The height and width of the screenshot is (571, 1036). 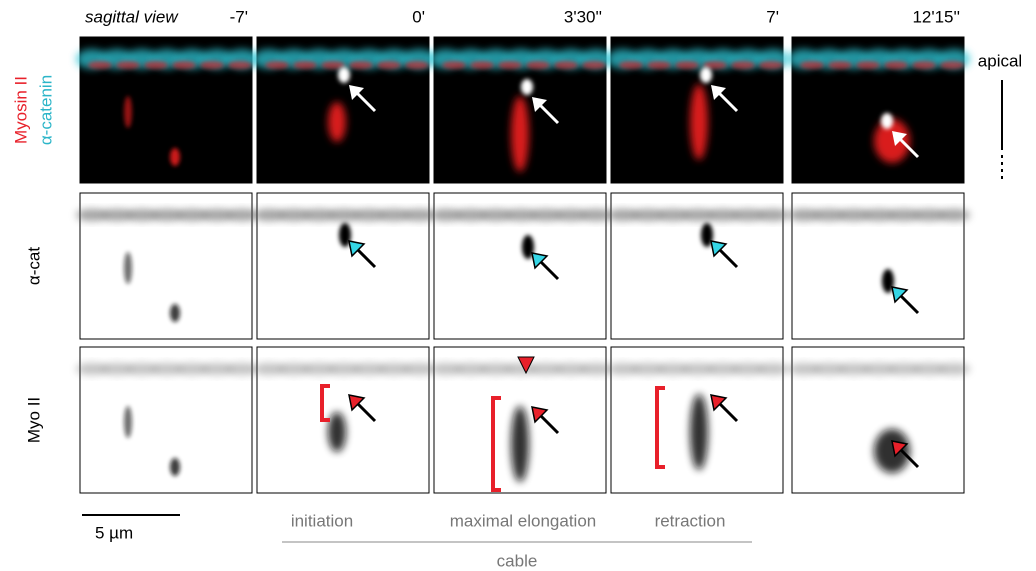 What do you see at coordinates (239, 16) in the screenshot?
I see `timepoint: -7'` at bounding box center [239, 16].